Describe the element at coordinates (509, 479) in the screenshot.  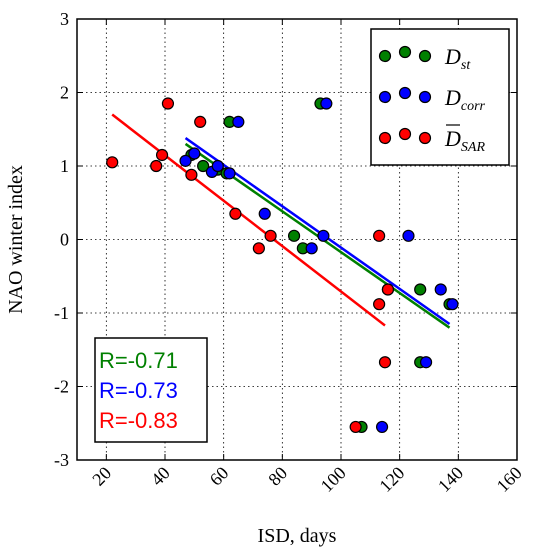
I see `x-tick-label: 160` at that location.